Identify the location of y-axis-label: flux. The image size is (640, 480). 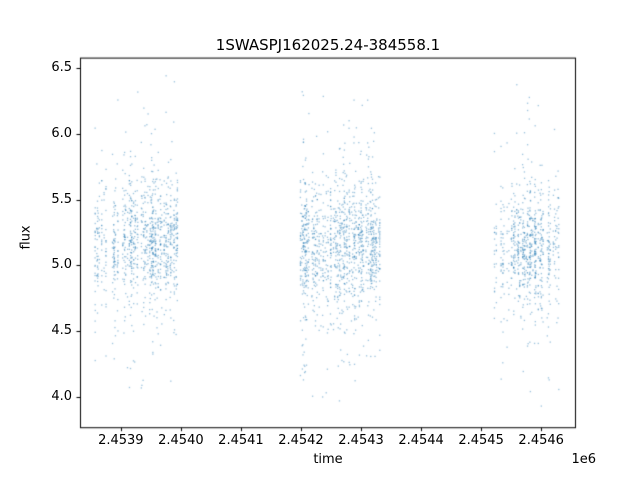
(26, 237).